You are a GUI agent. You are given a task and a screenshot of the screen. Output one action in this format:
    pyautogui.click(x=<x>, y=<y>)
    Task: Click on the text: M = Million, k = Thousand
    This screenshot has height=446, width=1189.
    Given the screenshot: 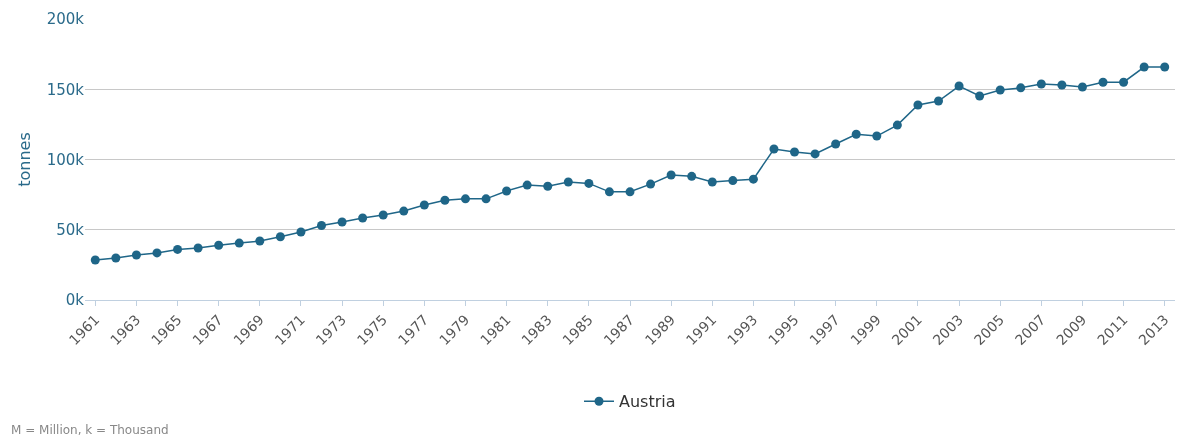 What is the action you would take?
    pyautogui.click(x=90, y=430)
    